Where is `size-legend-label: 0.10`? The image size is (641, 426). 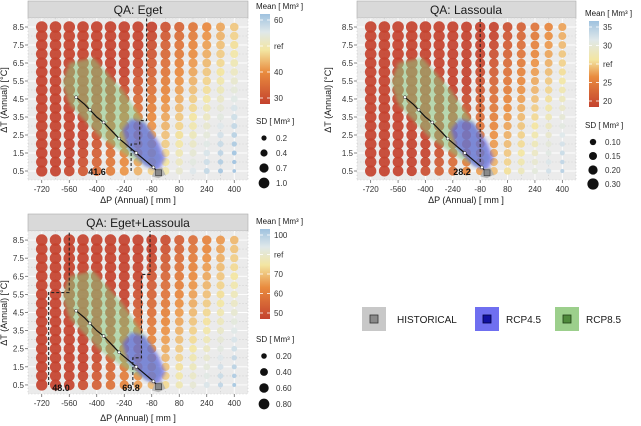 size-legend-label: 0.10 is located at coordinates (613, 142).